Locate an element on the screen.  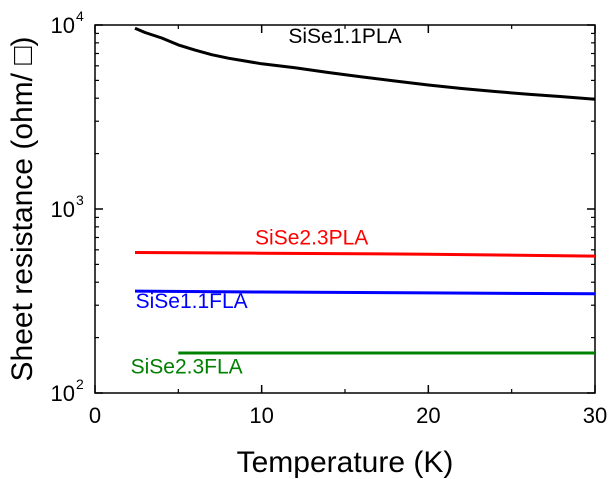
y-tick-exponent: 2 is located at coordinates (80, 384).